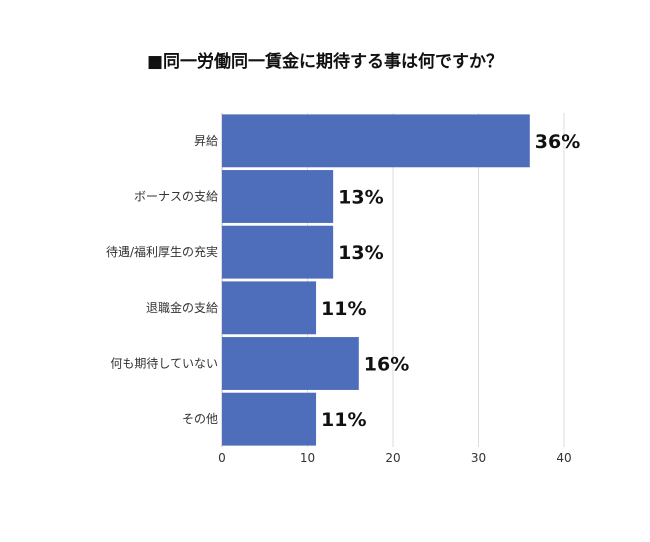  I want to click on category-label: 退職金の支給, so click(182, 307).